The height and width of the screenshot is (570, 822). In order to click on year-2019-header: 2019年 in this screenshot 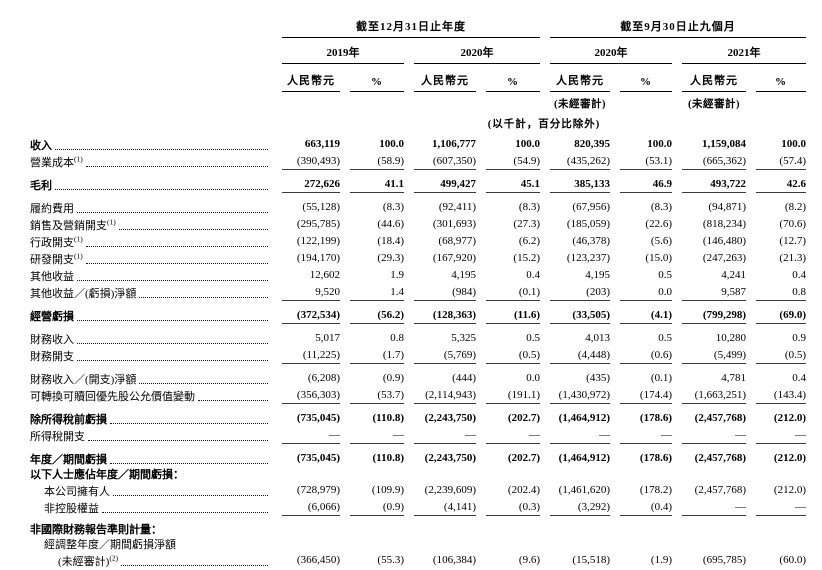, I will do `click(338, 51)`.